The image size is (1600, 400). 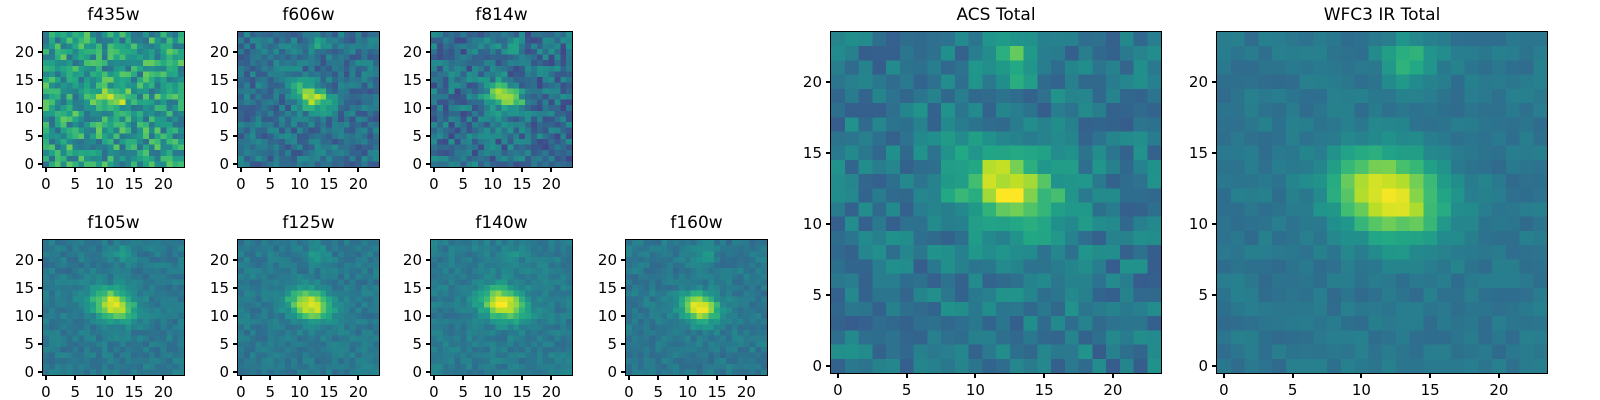 I want to click on panel-f140w: f140w 0 5 10 15 20 0 5 10 15 20, so click(x=488, y=306).